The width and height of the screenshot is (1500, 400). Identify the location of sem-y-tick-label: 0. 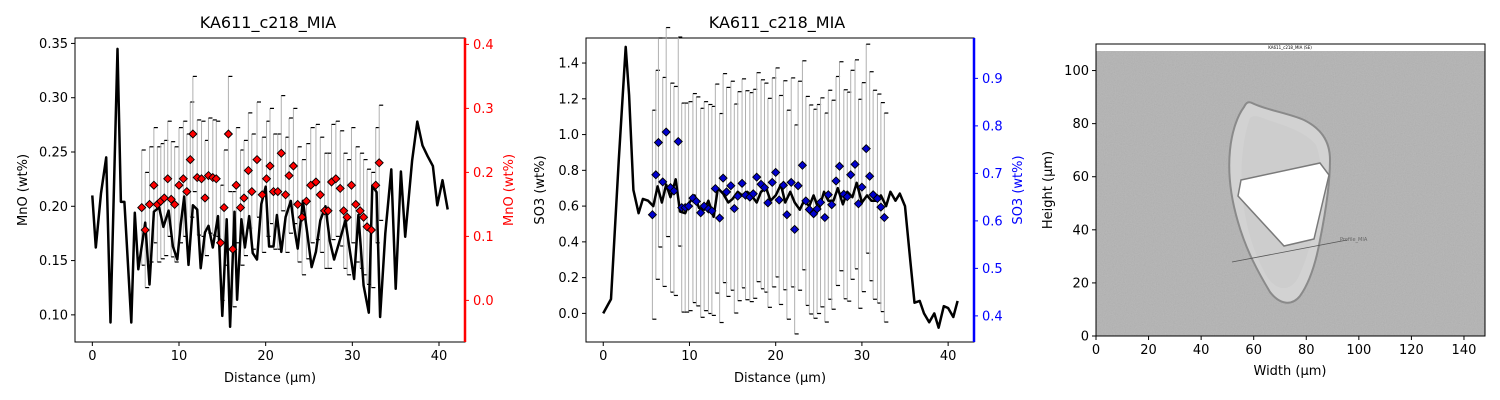
(1085, 337).